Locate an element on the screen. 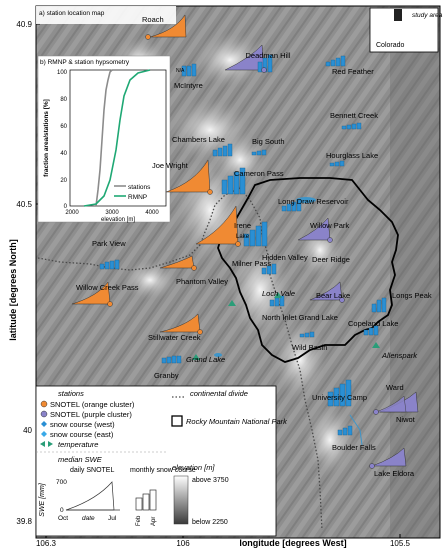  label-milner: Milner Pass is located at coordinates (251, 263).